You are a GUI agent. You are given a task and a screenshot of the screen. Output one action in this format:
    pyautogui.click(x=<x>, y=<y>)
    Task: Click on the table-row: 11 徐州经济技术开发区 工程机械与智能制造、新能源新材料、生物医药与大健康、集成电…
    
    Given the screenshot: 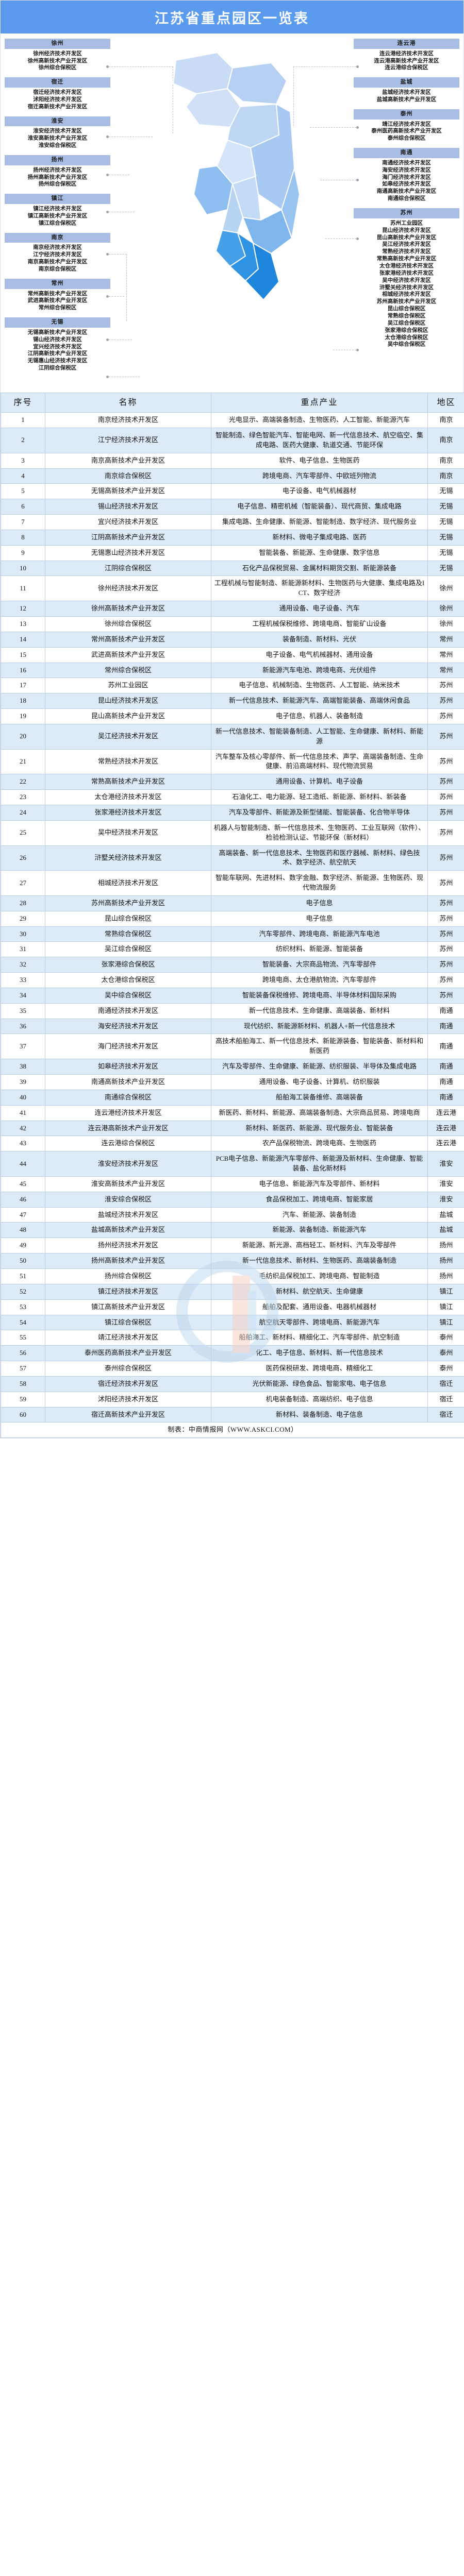 What is the action you would take?
    pyautogui.click(x=232, y=588)
    